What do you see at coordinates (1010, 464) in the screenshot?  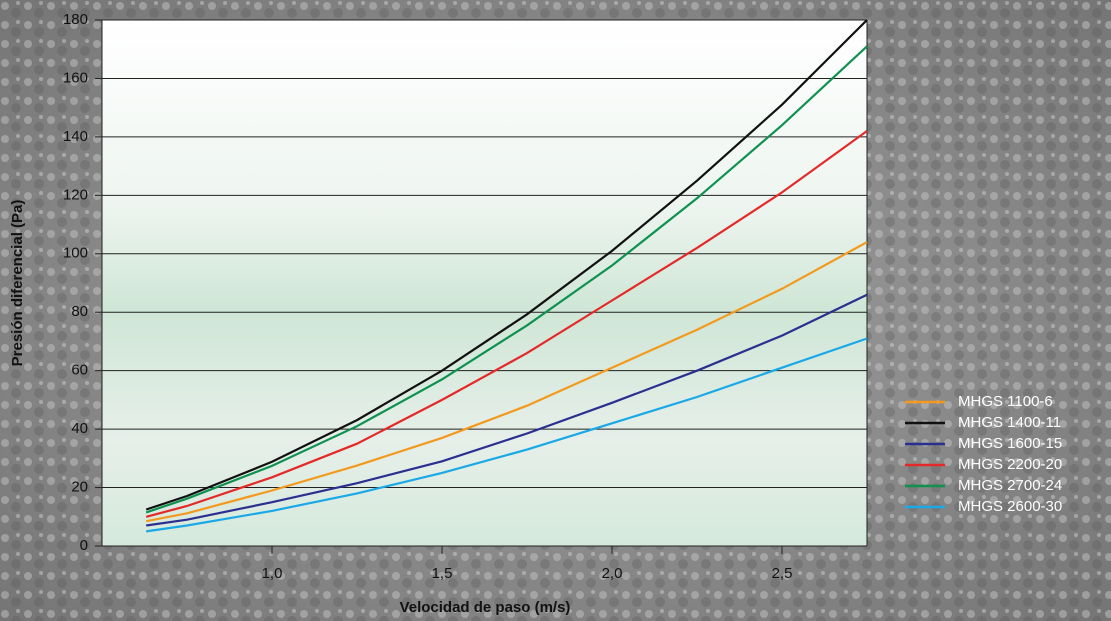 I see `legend-label: MHGS 2200-20` at bounding box center [1010, 464].